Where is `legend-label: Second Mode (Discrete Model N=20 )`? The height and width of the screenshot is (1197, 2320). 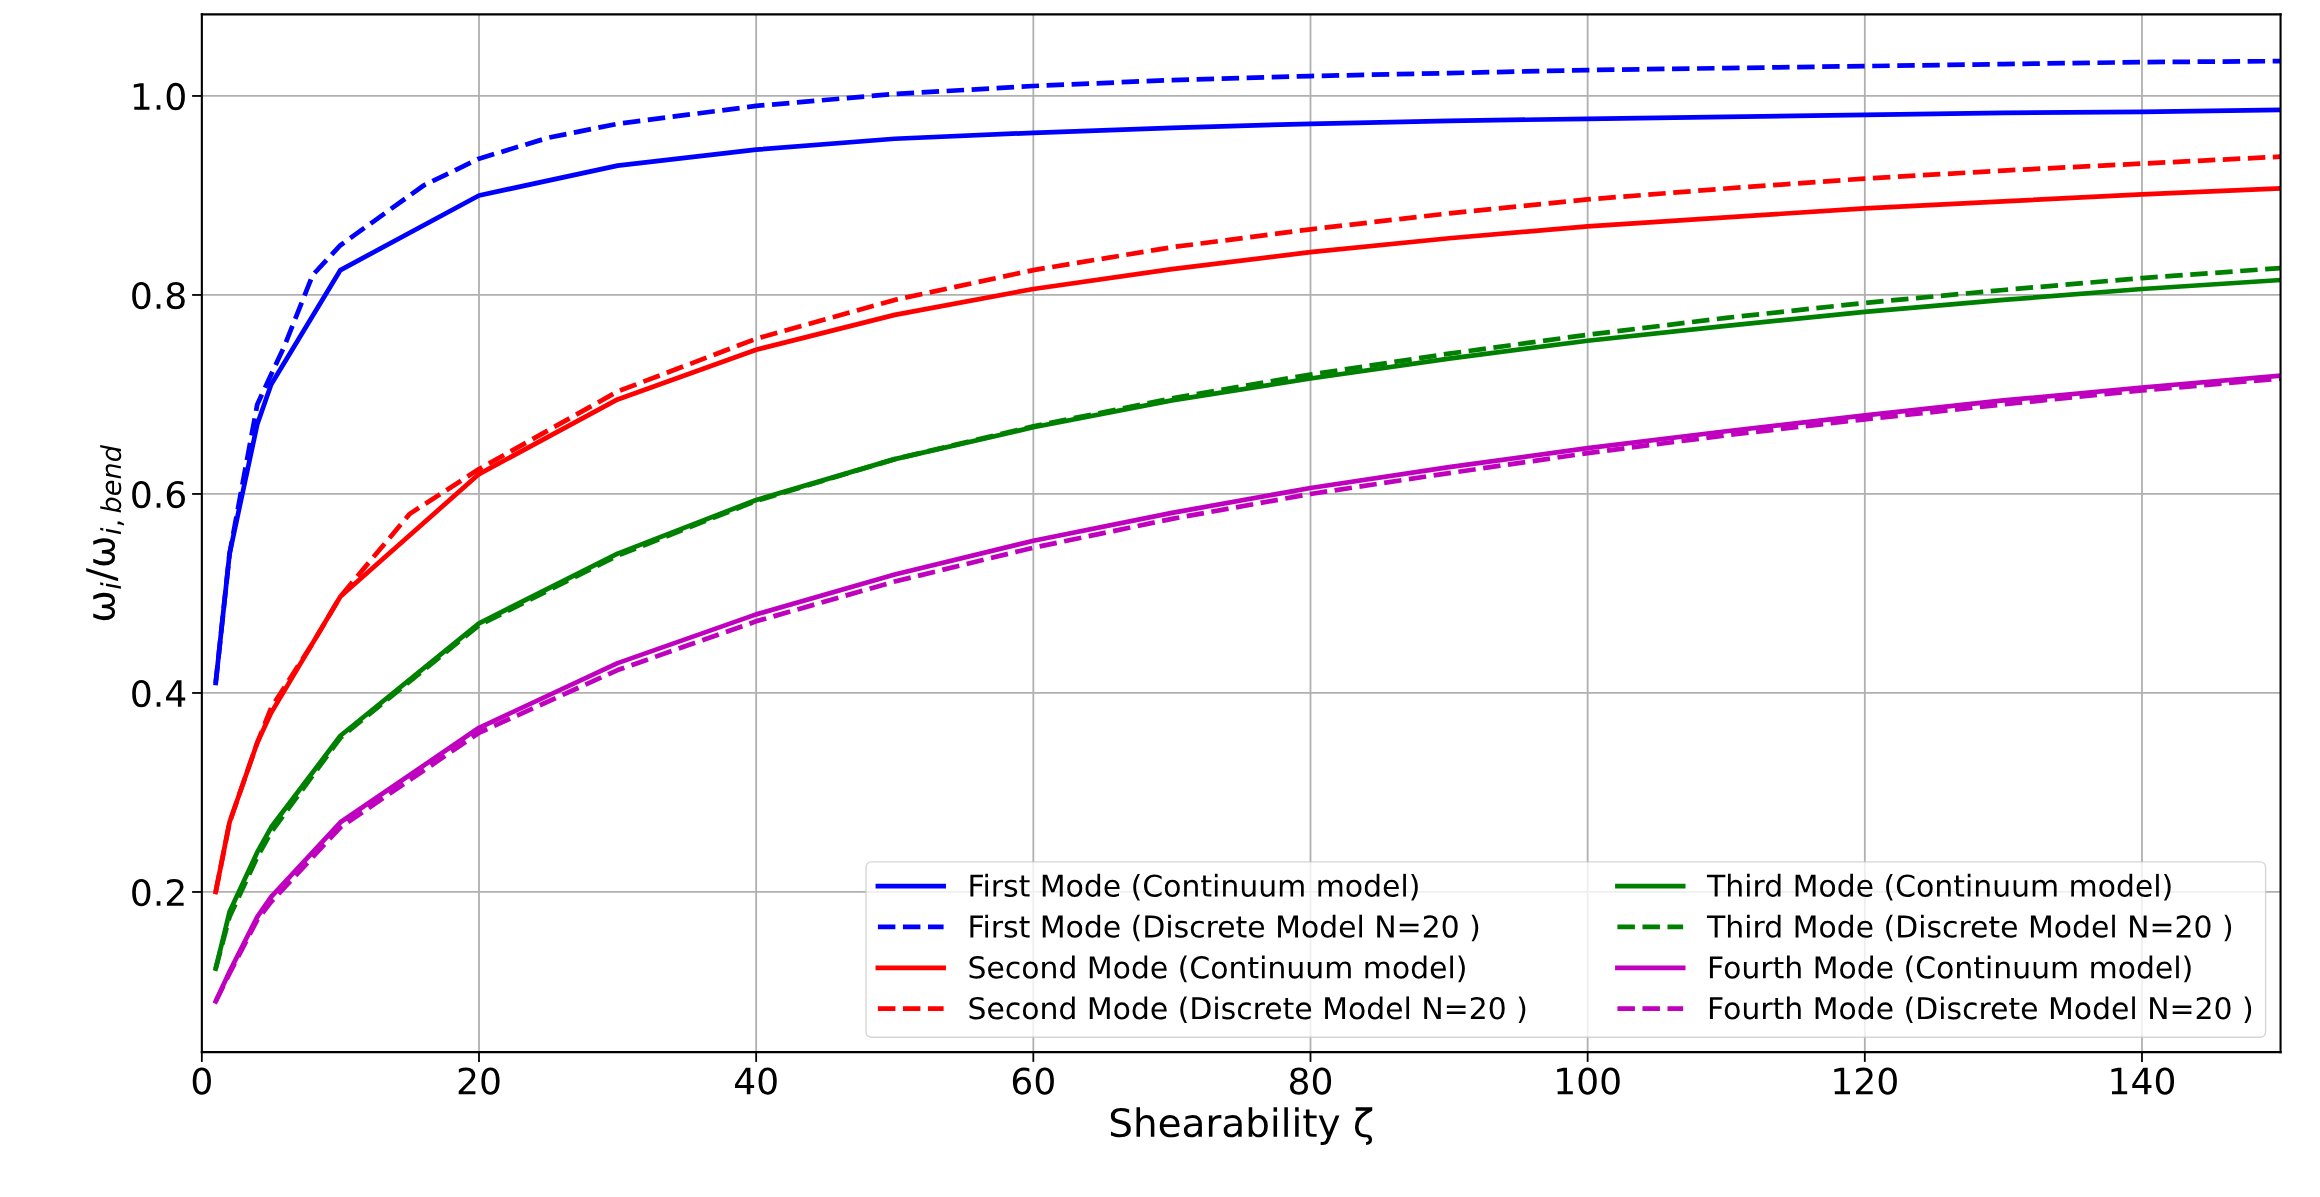 legend-label: Second Mode (Discrete Model N=20 ) is located at coordinates (1247, 1010).